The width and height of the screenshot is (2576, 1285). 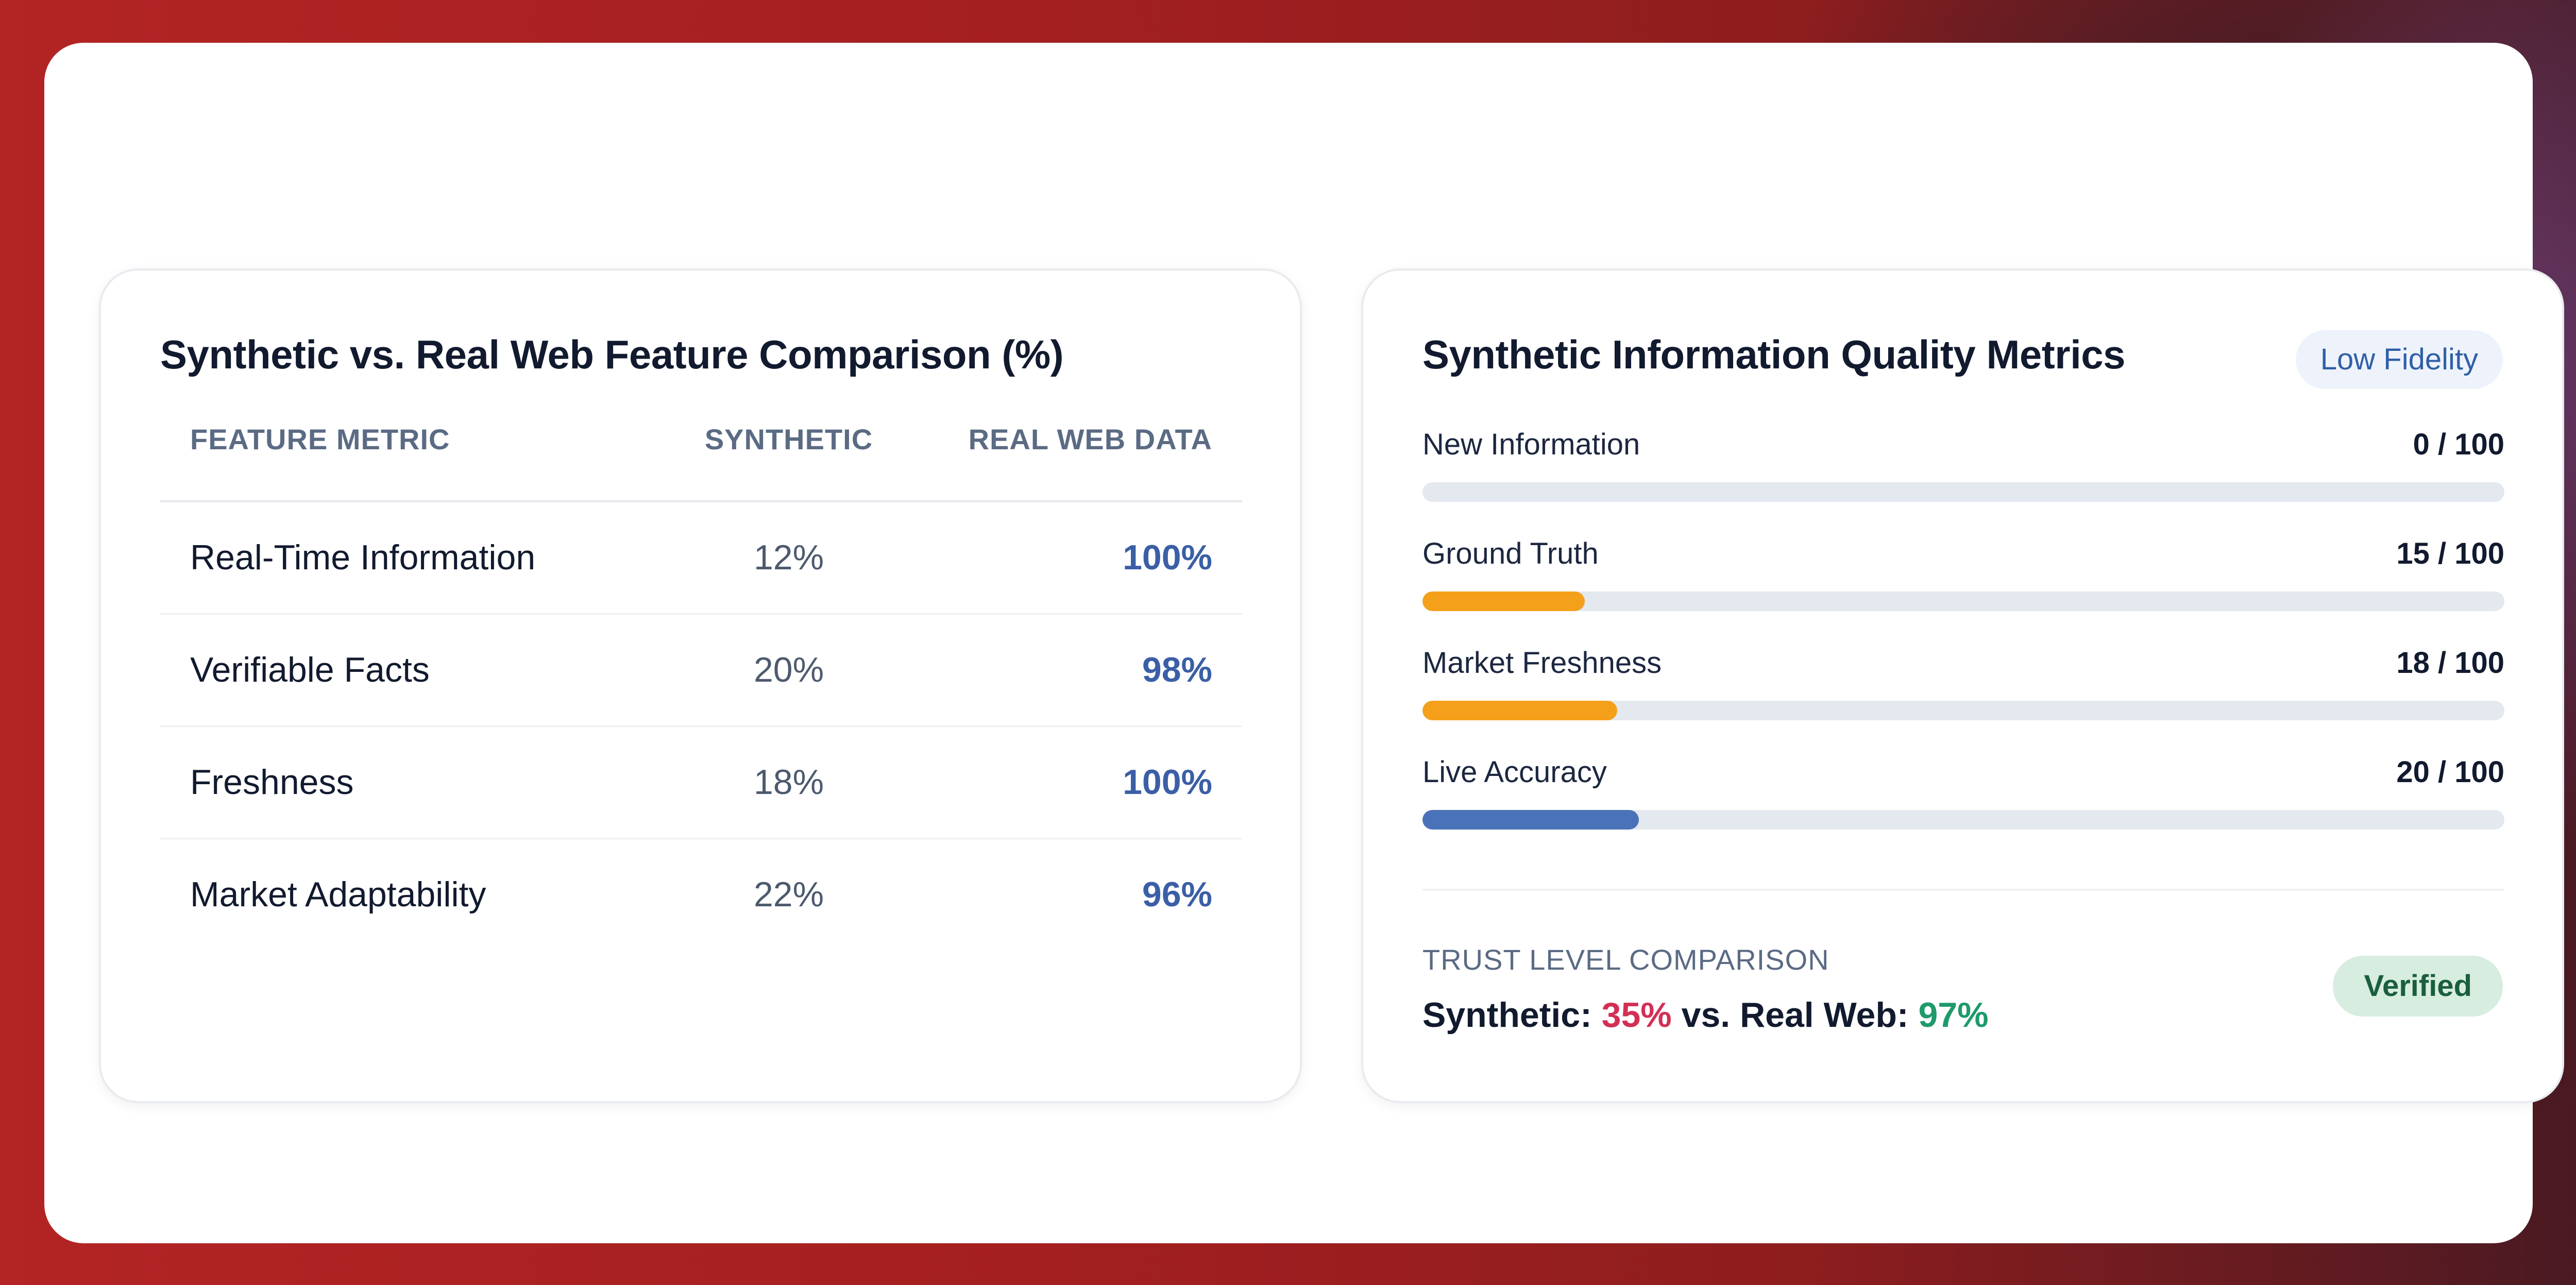 I want to click on quality-title: Synthetic Information Quality Metrics, so click(x=1774, y=354).